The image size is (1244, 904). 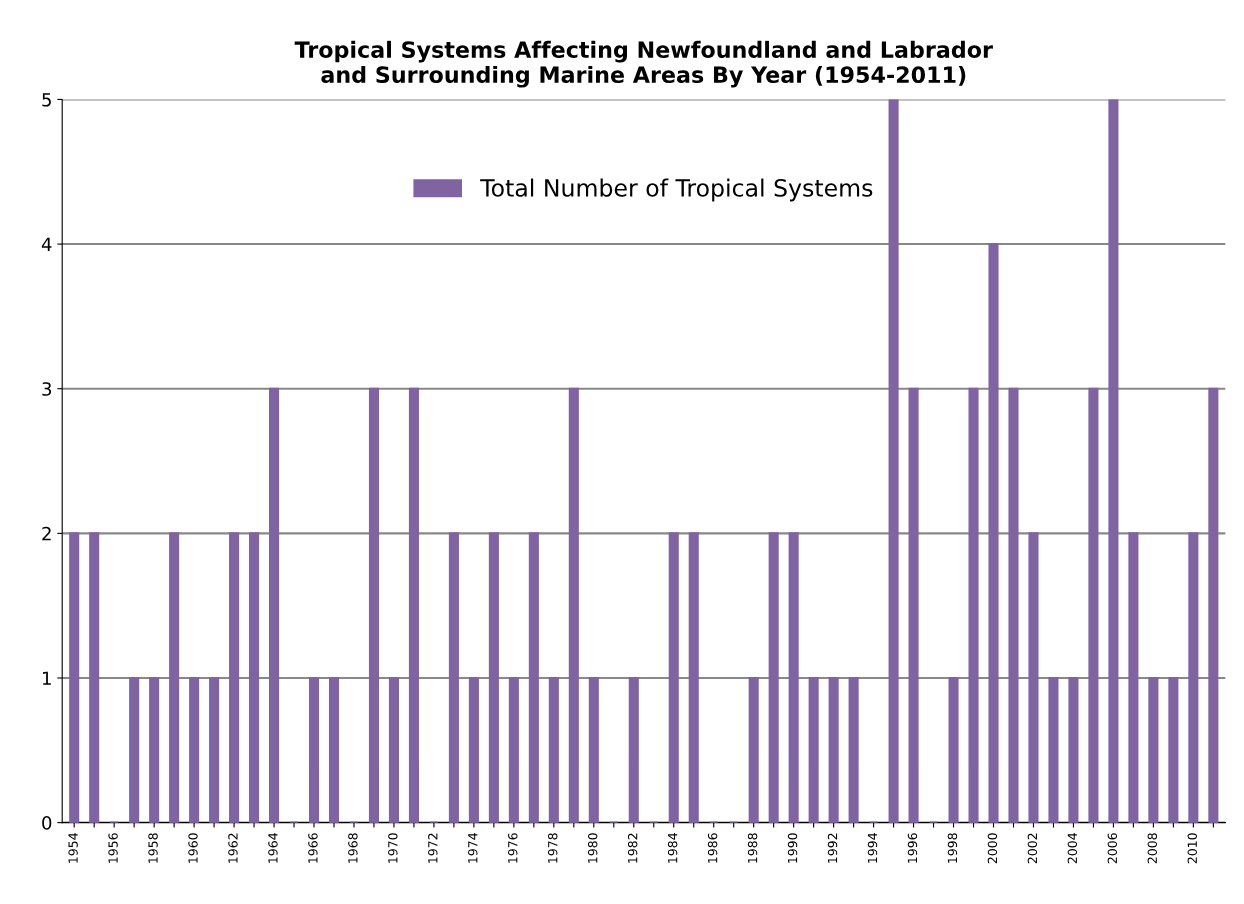 I want to click on x-tick-label: 1988, so click(x=752, y=848).